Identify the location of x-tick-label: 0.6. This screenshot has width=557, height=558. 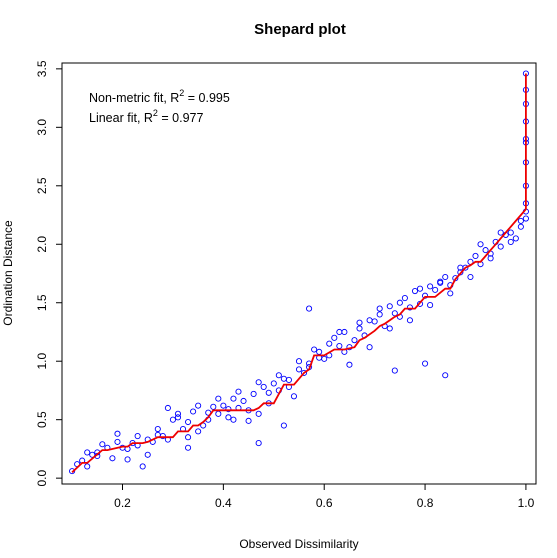
(324, 503).